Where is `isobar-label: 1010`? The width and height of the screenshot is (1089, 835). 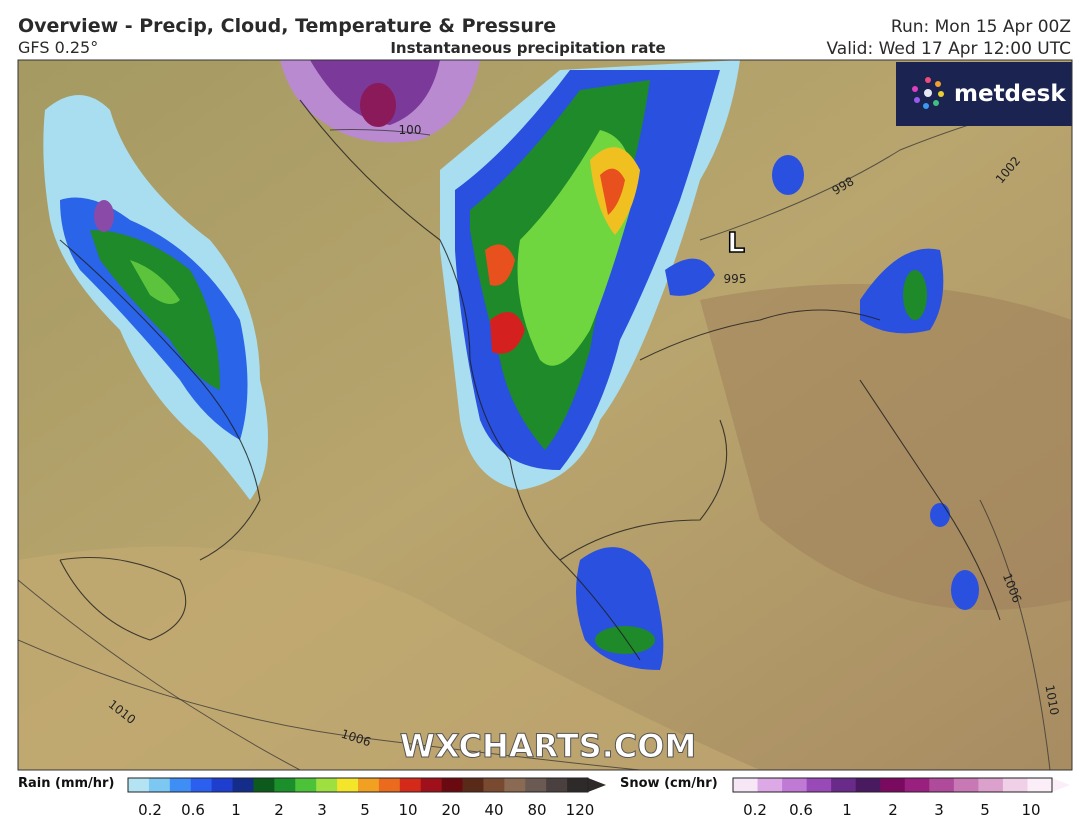
isobar-label: 1010 is located at coordinates (1051, 700).